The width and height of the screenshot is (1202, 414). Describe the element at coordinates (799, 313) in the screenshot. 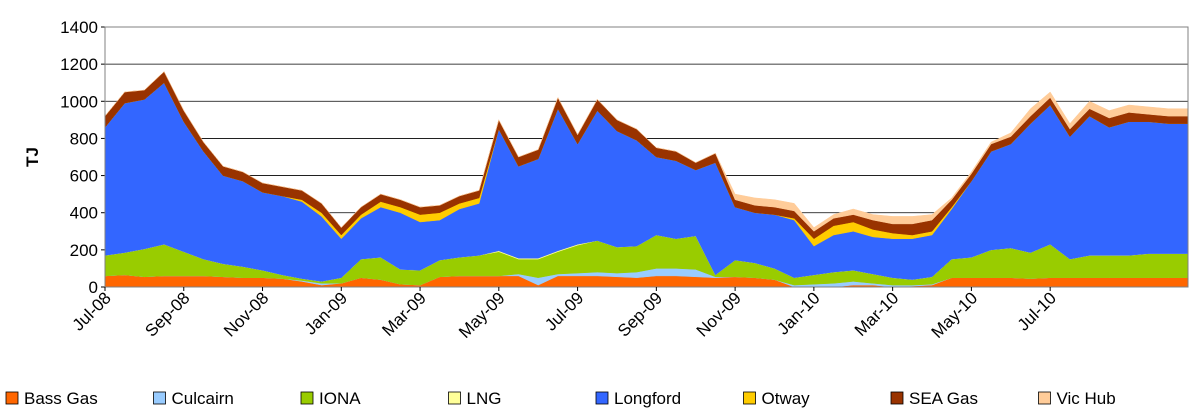

I see `x-tick-label: Jan-10` at that location.